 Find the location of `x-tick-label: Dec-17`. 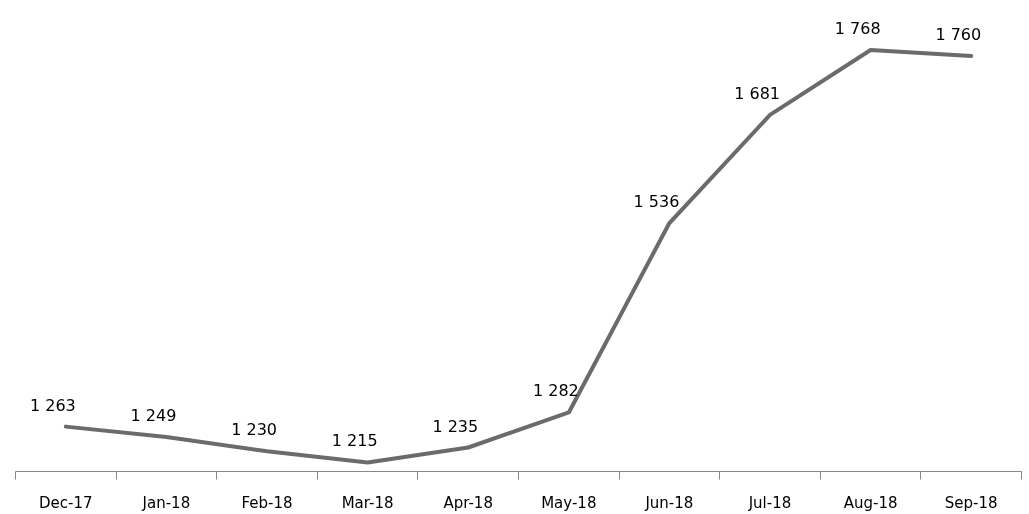

x-tick-label: Dec-17 is located at coordinates (66, 502).